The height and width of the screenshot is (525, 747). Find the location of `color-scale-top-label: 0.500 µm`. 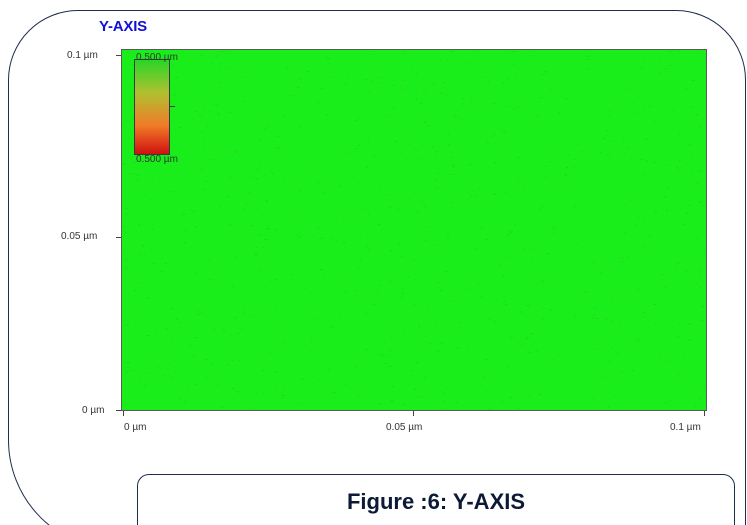

color-scale-top-label: 0.500 µm is located at coordinates (157, 57).